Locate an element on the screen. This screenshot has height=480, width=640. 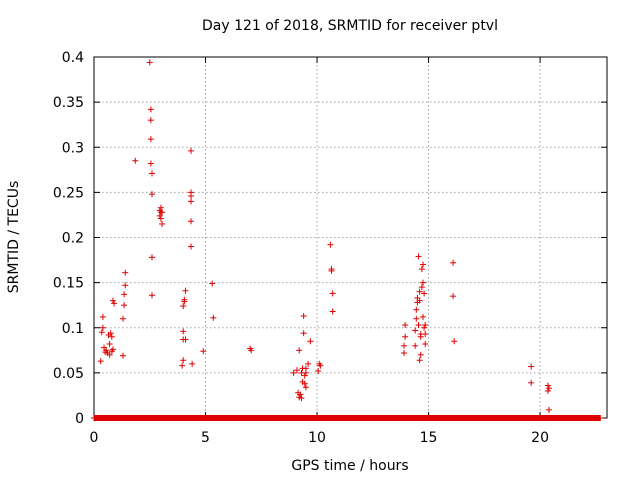
y-axis-label: SRMTID / TECUs is located at coordinates (14, 237).